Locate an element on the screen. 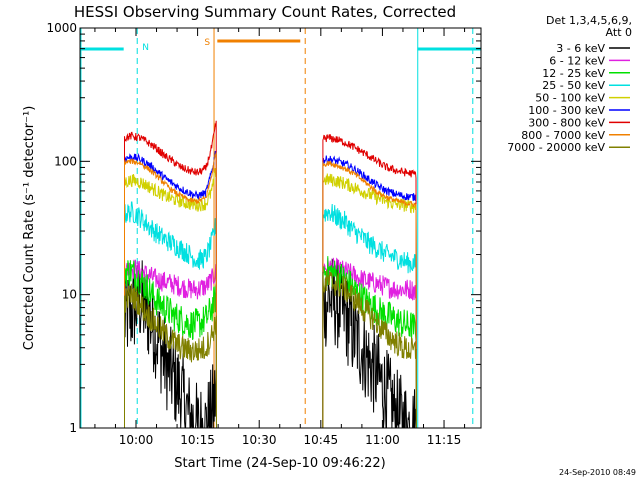  series-line-4-seg2 is located at coordinates (369, 301).